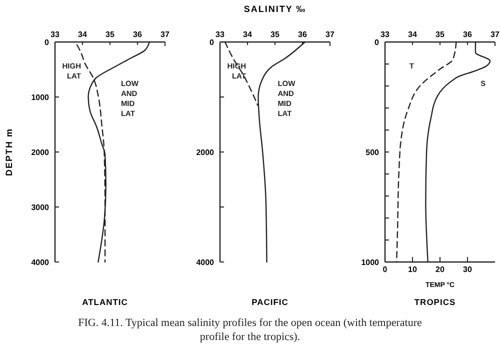 This screenshot has width=500, height=356. I want to click on x2-tick-label: 20, so click(440, 269).